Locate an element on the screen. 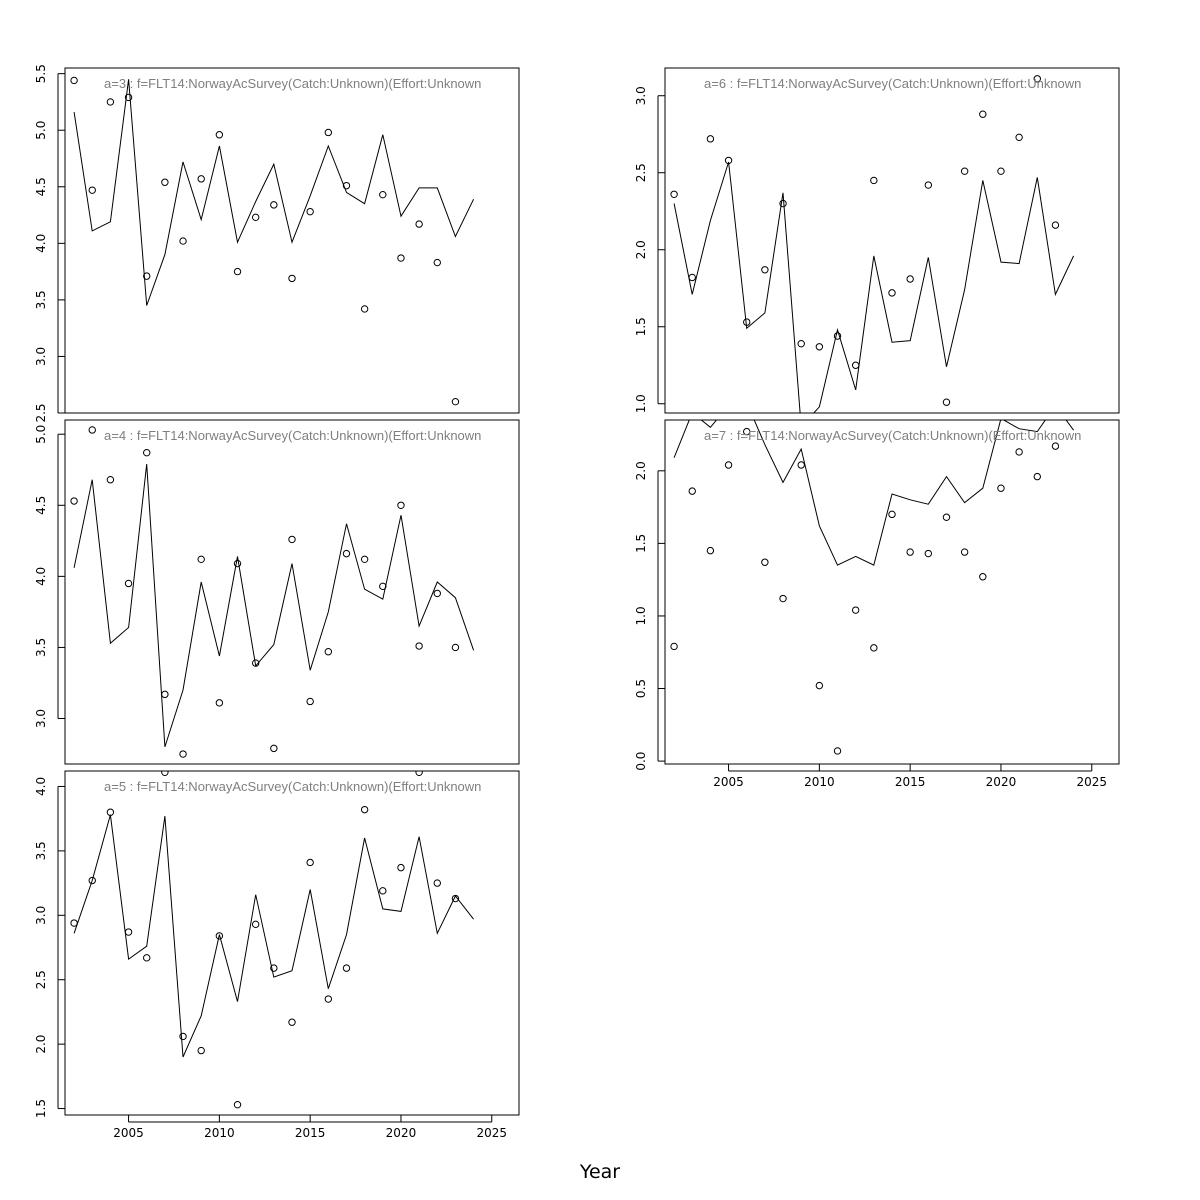  x-tick-label: 2005 is located at coordinates (728, 782).